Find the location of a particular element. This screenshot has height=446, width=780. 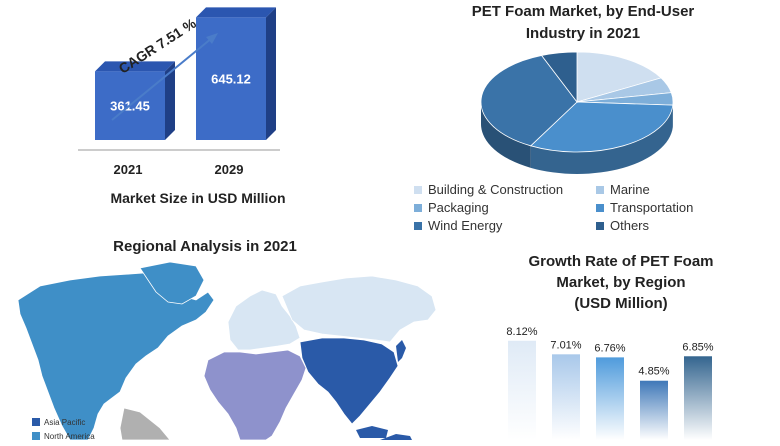

map-legend: Asia Pacific North America is located at coordinates (63, 432).